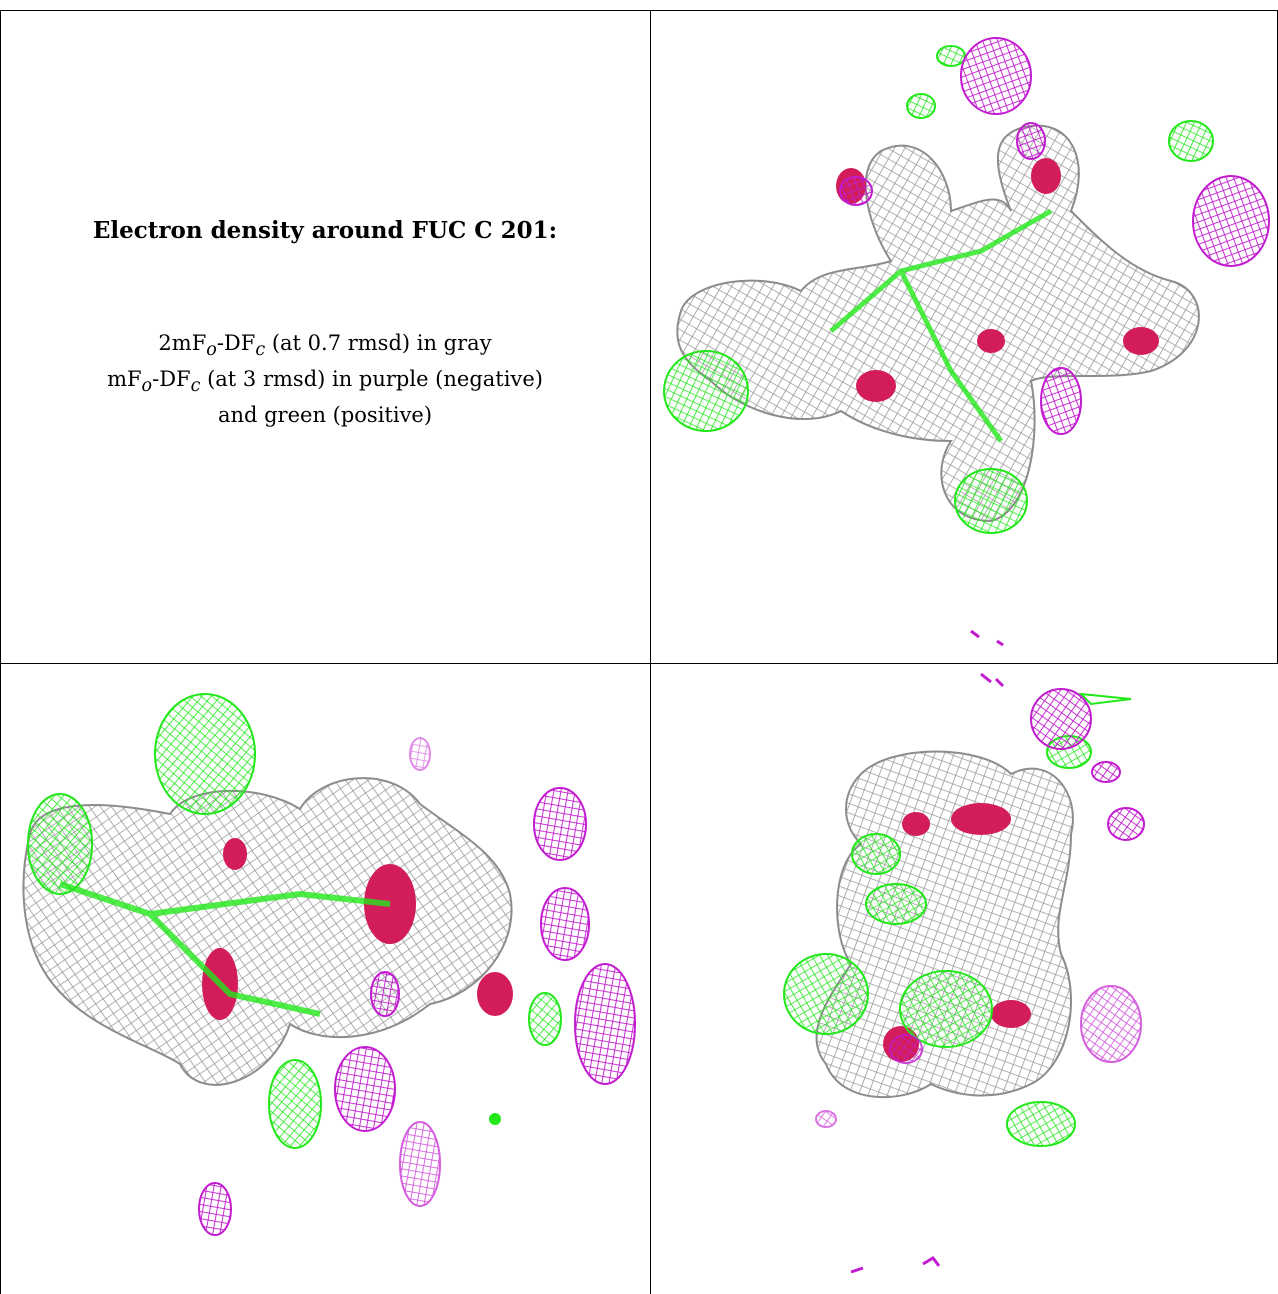  I want to click on legend-line2-part-a: mF, so click(124, 379).